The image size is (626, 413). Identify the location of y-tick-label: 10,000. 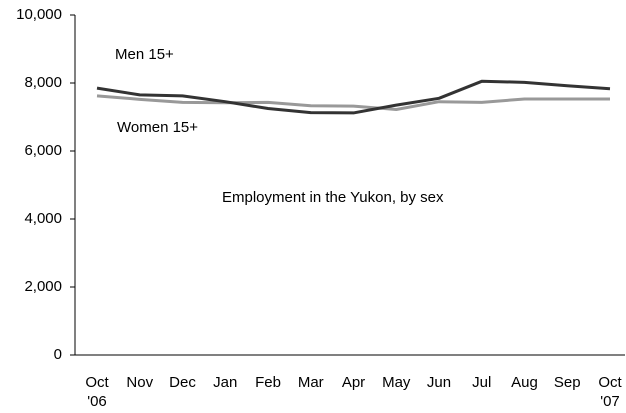
(39, 14).